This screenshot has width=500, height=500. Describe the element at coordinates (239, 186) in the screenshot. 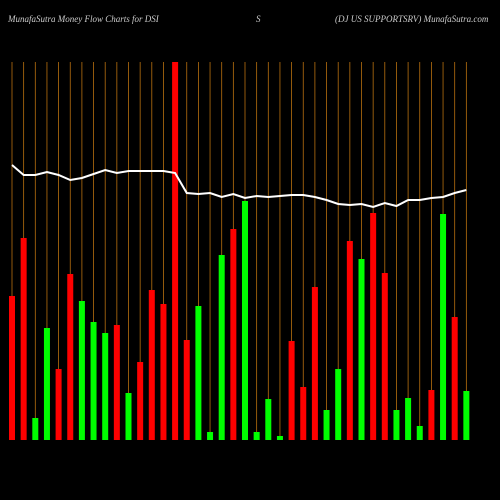

I see `price-line` at that location.